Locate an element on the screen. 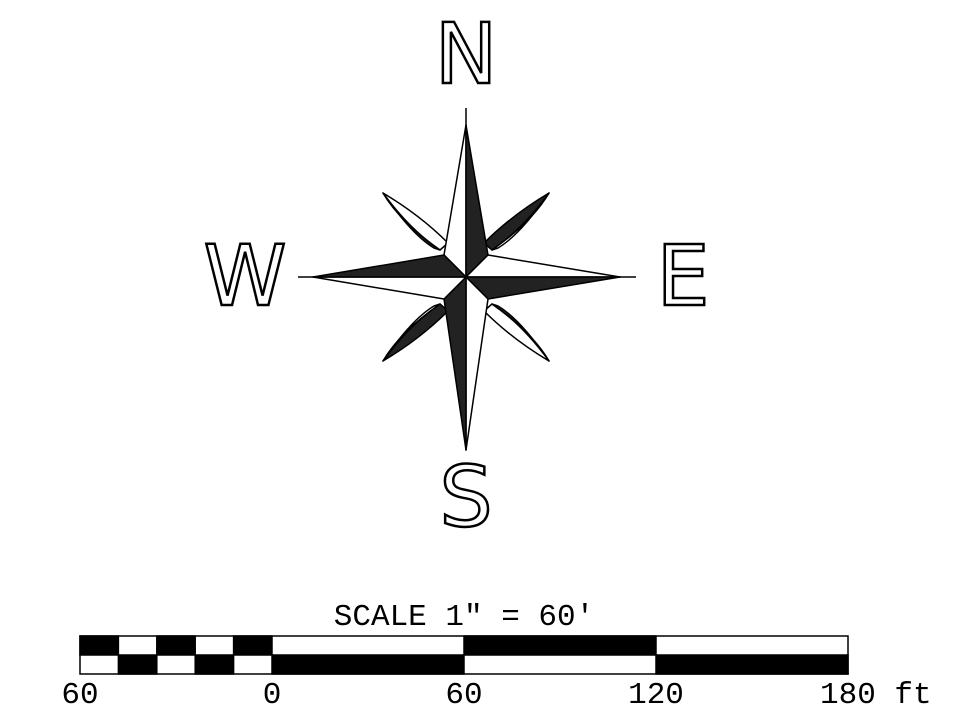  scale-bar is located at coordinates (464, 655).